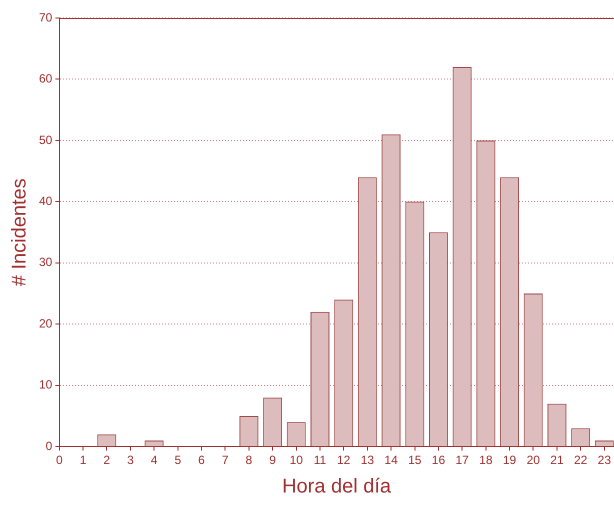  What do you see at coordinates (249, 460) in the screenshot?
I see `x-tick-label: 8` at bounding box center [249, 460].